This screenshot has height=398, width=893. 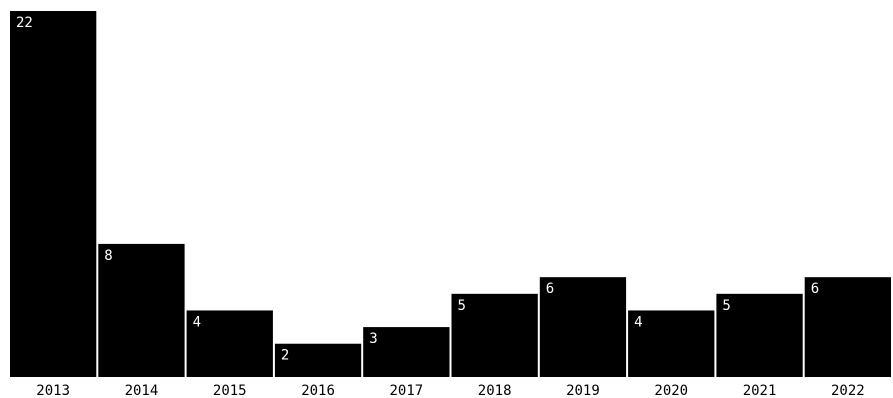 I want to click on x-tick-label-2016: 2016, so click(x=318, y=390).